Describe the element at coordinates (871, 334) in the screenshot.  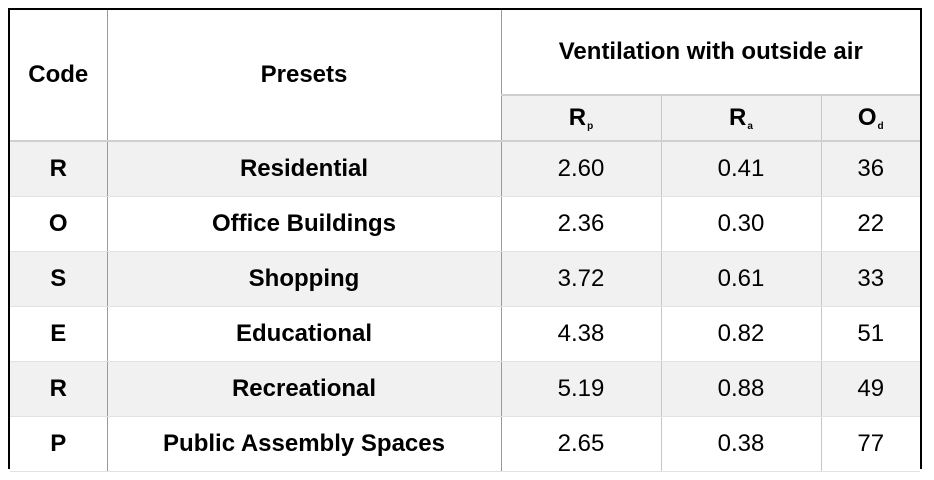
I see `od-cell: 51` at that location.